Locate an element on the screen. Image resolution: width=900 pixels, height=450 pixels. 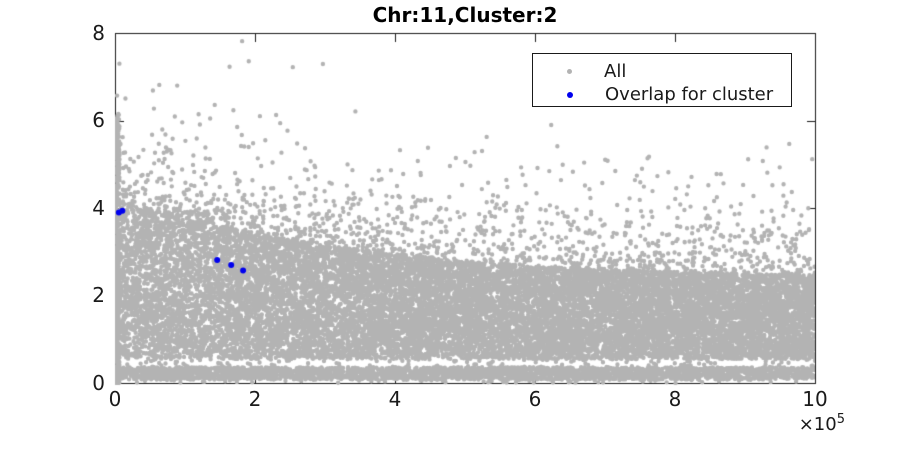
overlap-series-dot-icon is located at coordinates (570, 94).